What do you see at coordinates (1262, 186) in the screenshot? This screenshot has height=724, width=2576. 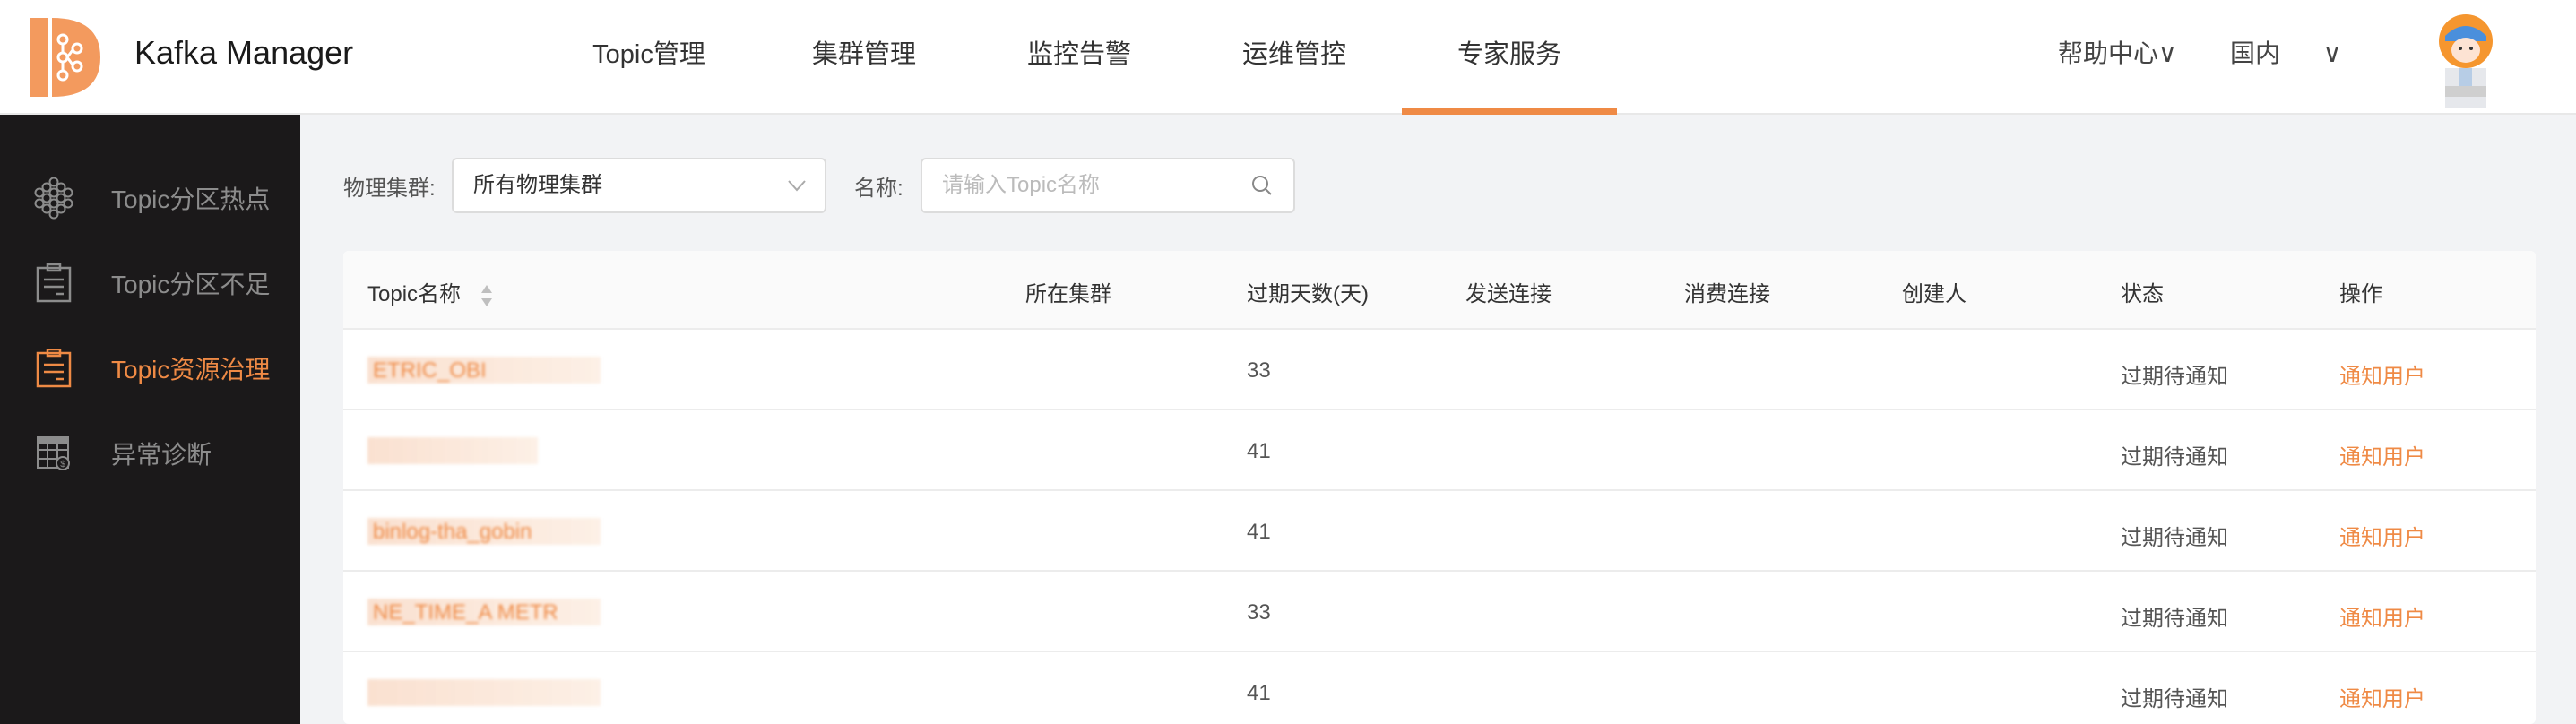 I see `search-icon` at bounding box center [1262, 186].